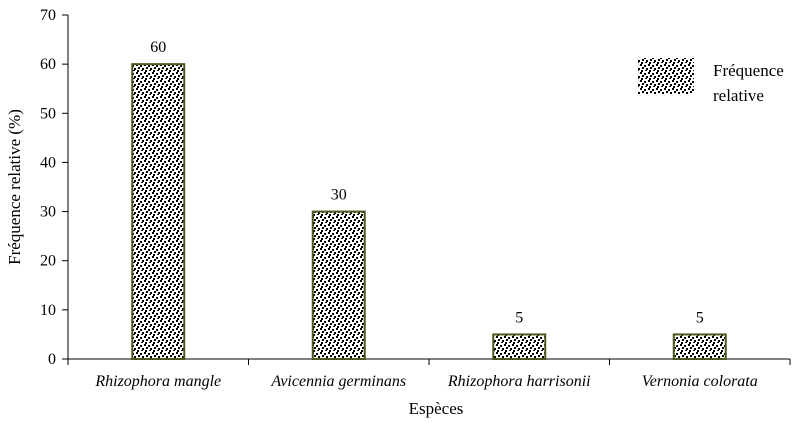  I want to click on x-axis-title: Espèces, so click(436, 408).